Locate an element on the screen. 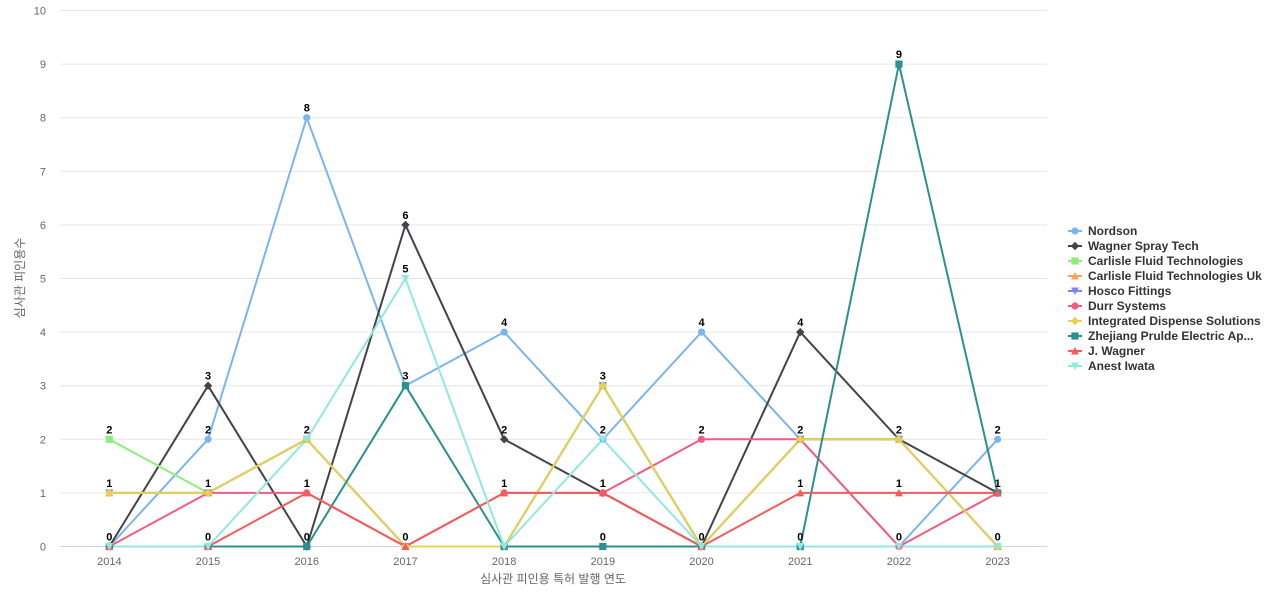 This screenshot has width=1280, height=600. x-tick-label: 2021 is located at coordinates (800, 562).